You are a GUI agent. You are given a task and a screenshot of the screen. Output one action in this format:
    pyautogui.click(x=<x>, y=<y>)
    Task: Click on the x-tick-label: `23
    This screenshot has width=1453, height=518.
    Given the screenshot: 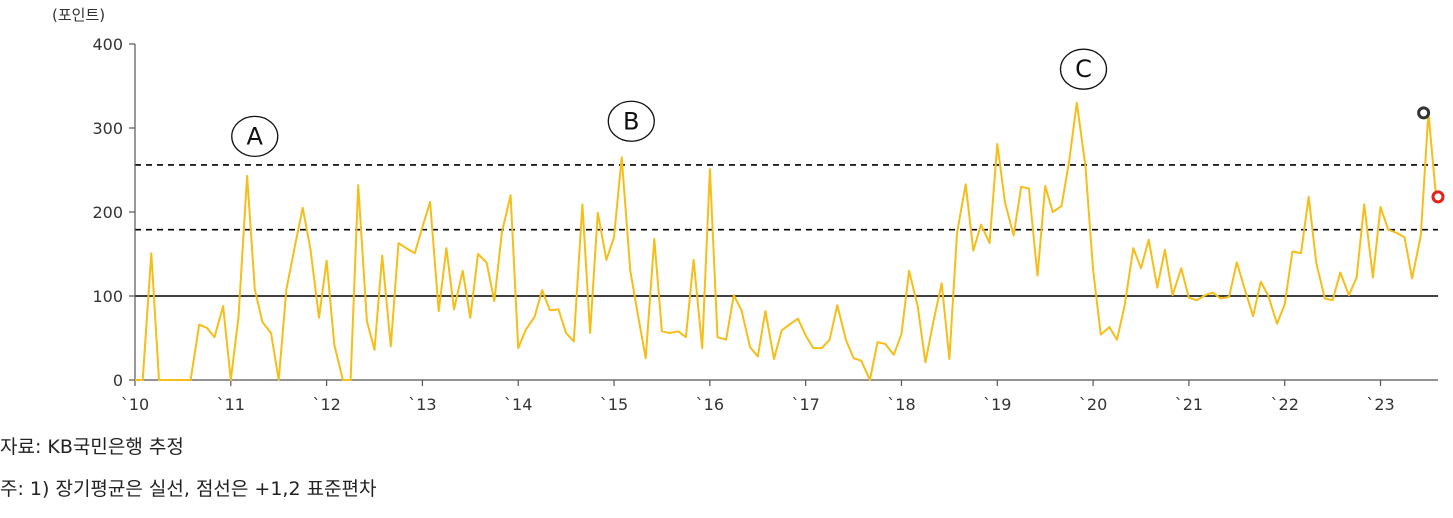 What is the action you would take?
    pyautogui.click(x=1380, y=404)
    